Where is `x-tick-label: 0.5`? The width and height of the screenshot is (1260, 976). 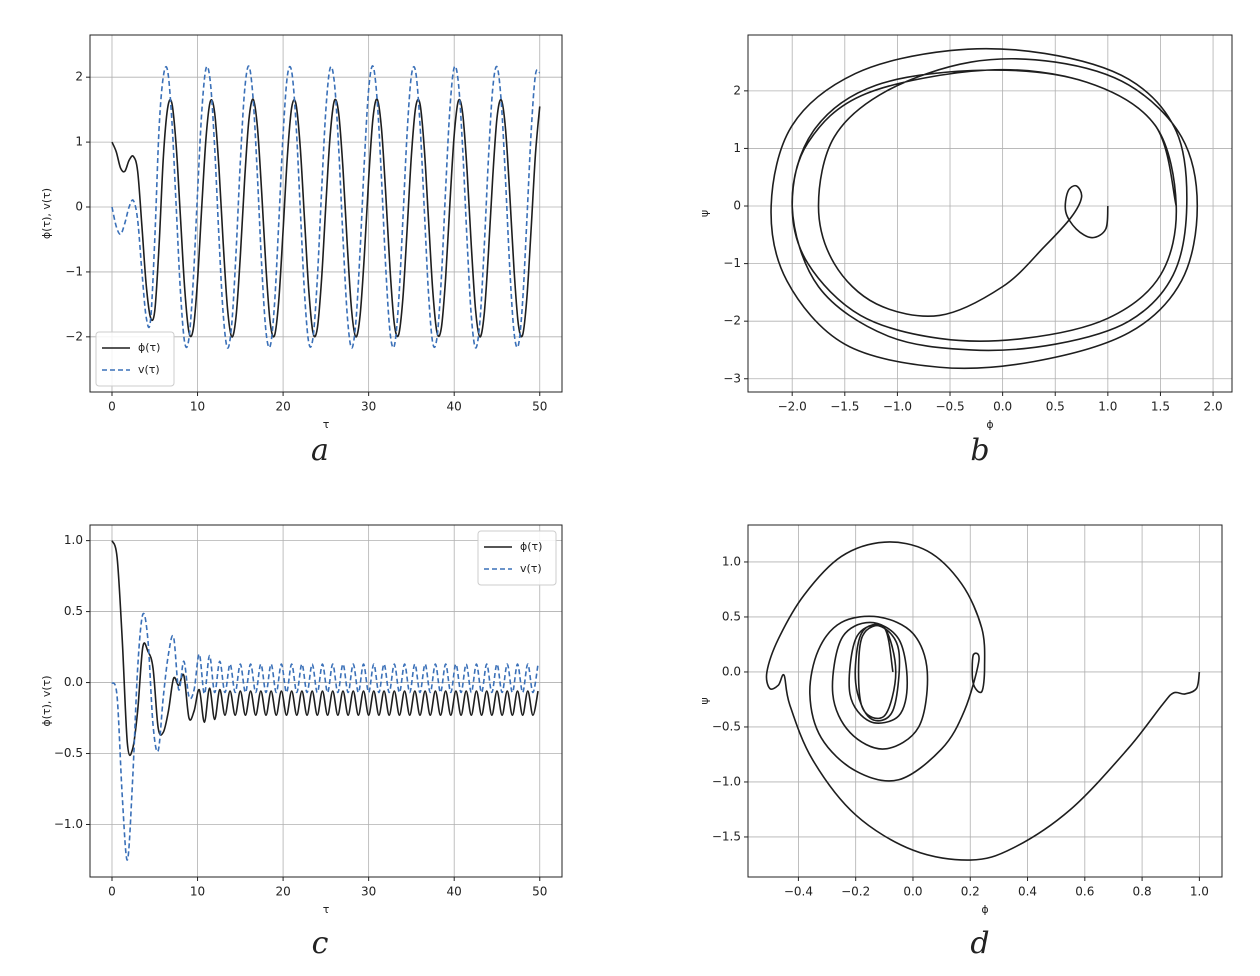 x-tick-label: 0.5 is located at coordinates (1055, 407).